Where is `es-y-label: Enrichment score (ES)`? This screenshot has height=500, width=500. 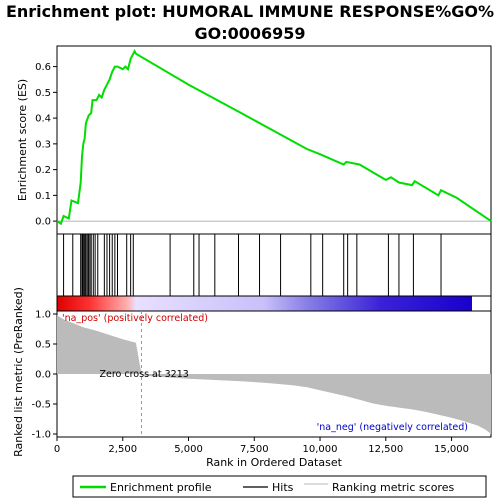 es-y-label: Enrichment score (ES) is located at coordinates (22, 140).